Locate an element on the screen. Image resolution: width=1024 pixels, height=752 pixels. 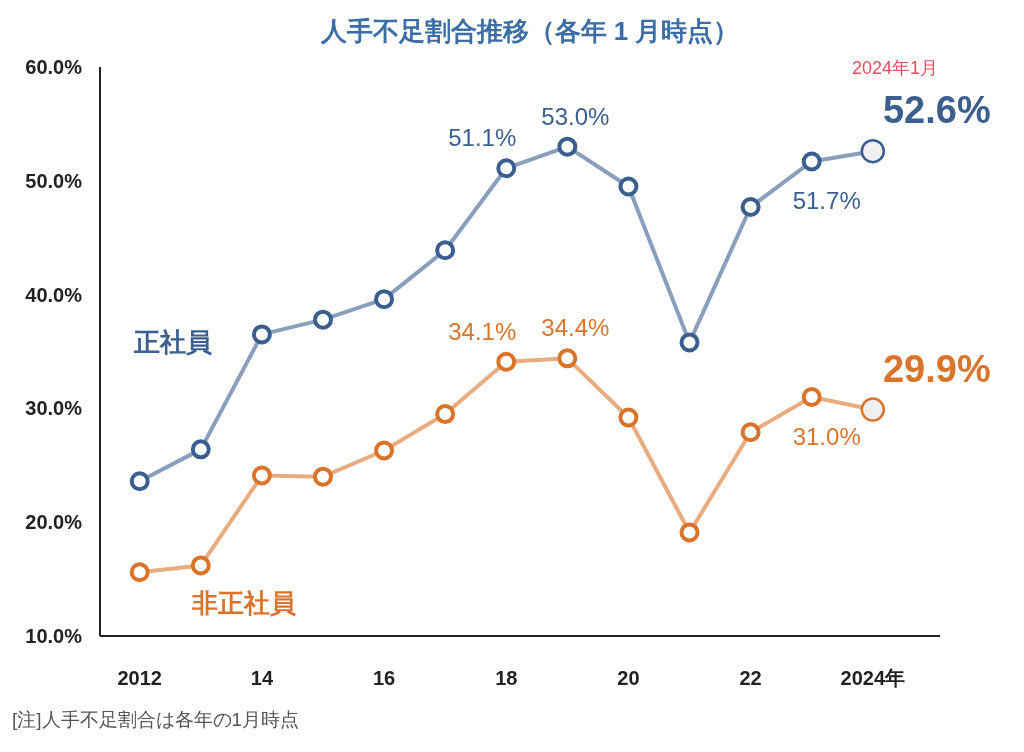
x-tick-label: 16 is located at coordinates (384, 678).